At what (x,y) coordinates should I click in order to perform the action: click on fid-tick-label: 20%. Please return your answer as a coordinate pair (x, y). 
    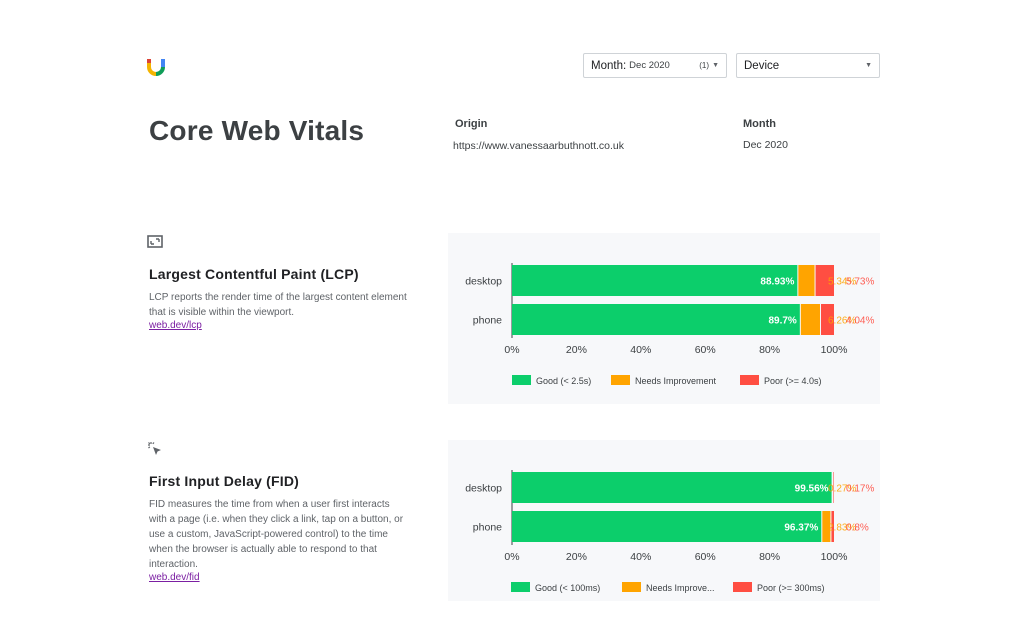
    Looking at the image, I should click on (576, 557).